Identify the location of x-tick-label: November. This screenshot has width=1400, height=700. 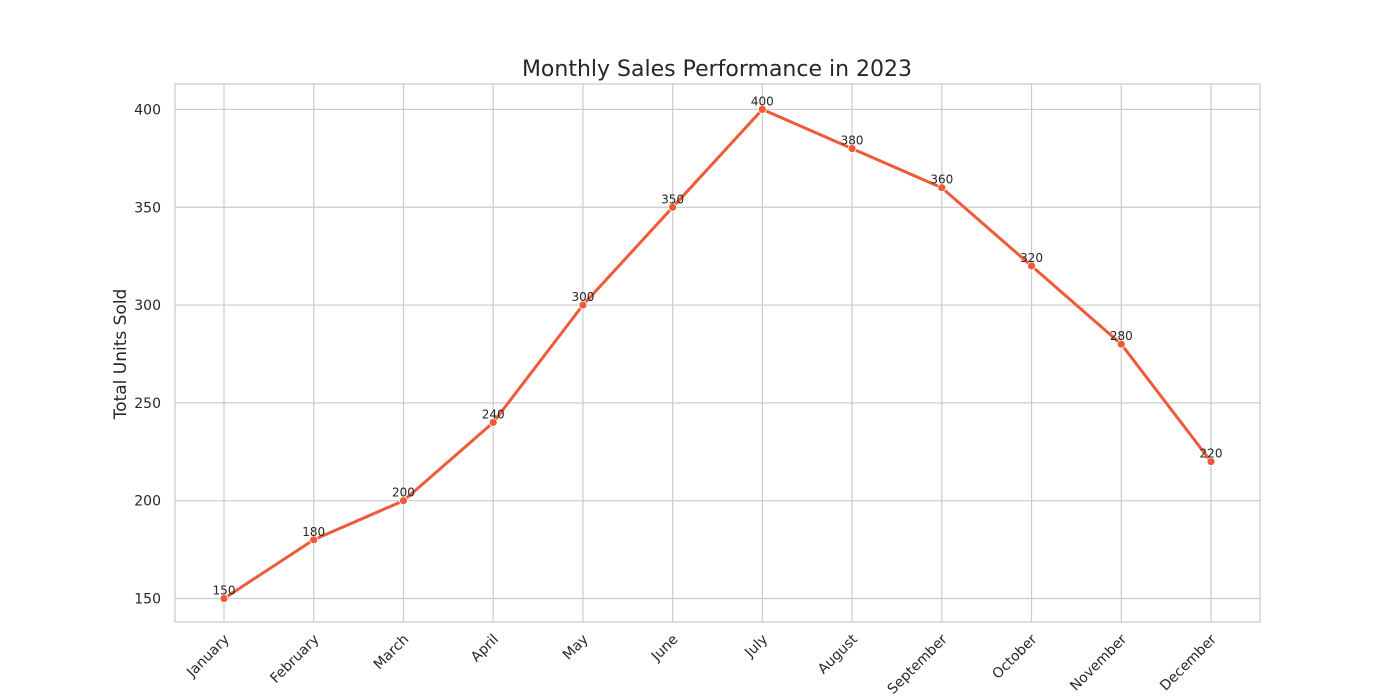
(1098, 662).